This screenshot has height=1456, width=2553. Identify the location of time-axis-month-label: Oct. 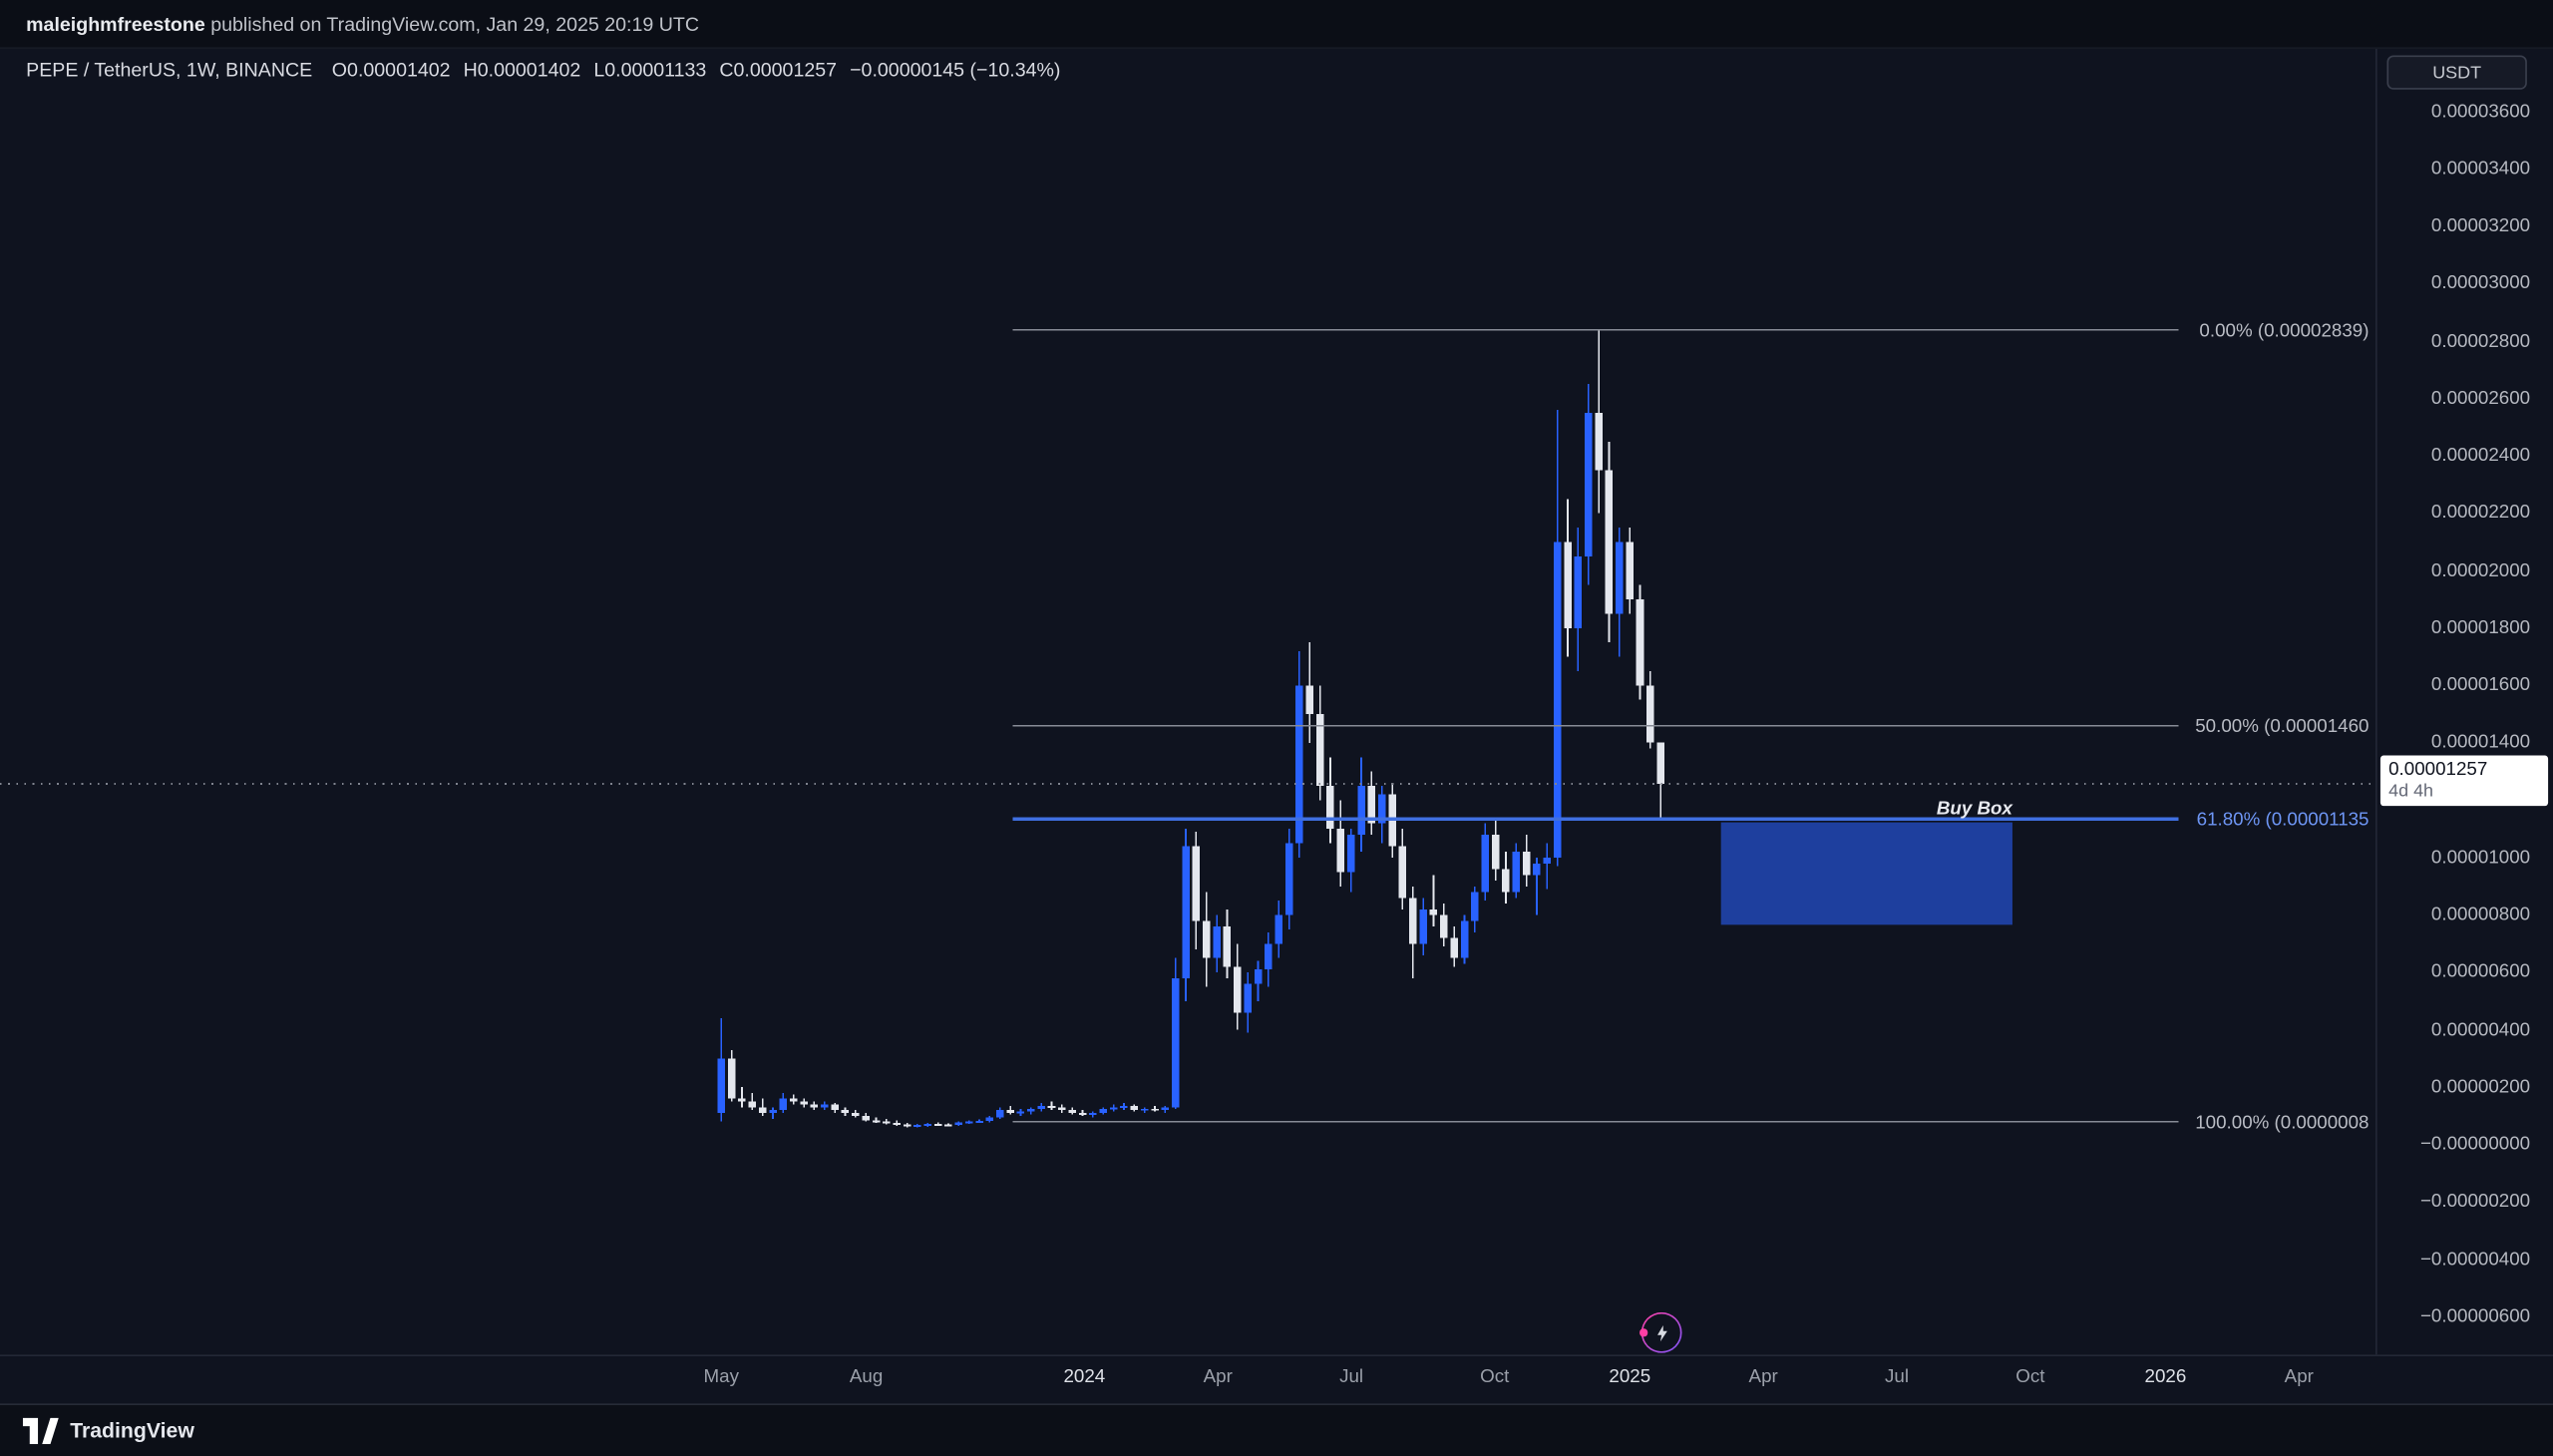
(2030, 1377).